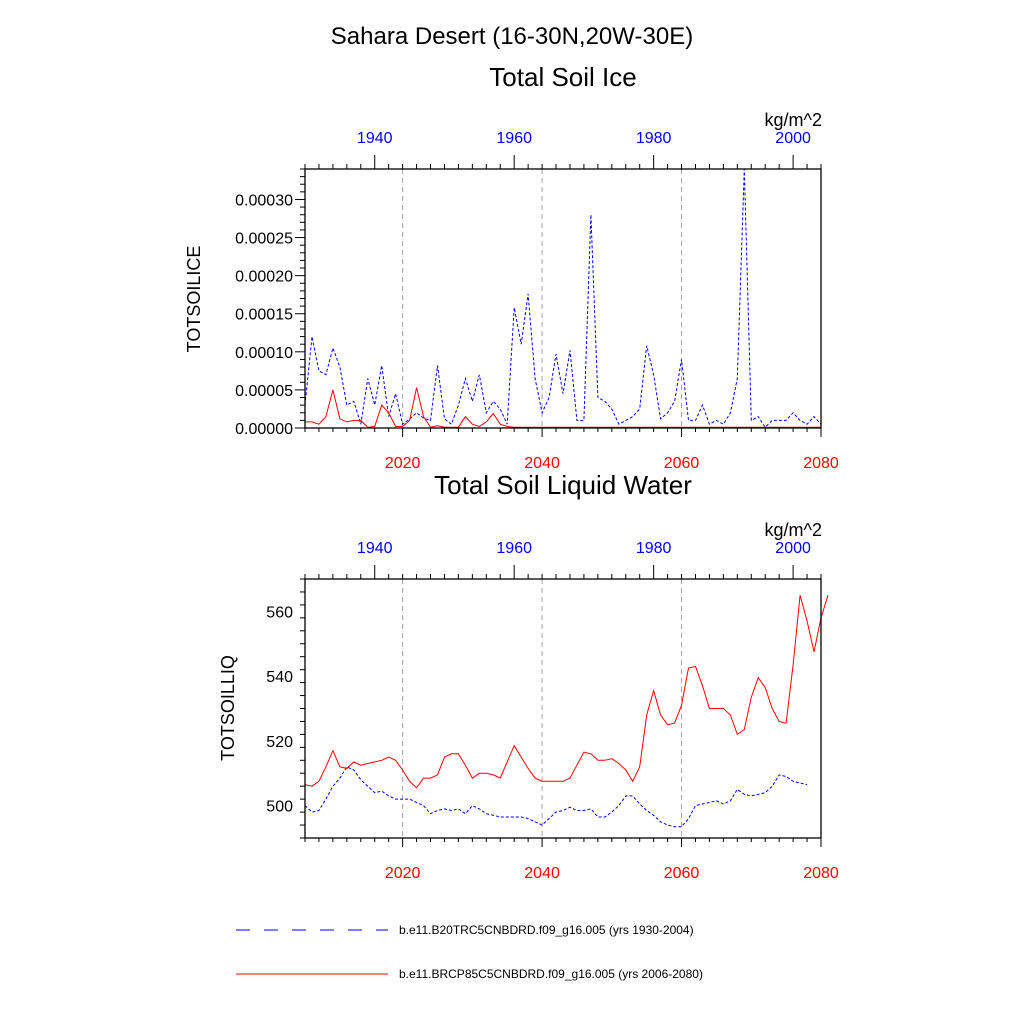  What do you see at coordinates (682, 463) in the screenshot?
I see `soil-ice-bottom-tick-label: 2060` at bounding box center [682, 463].